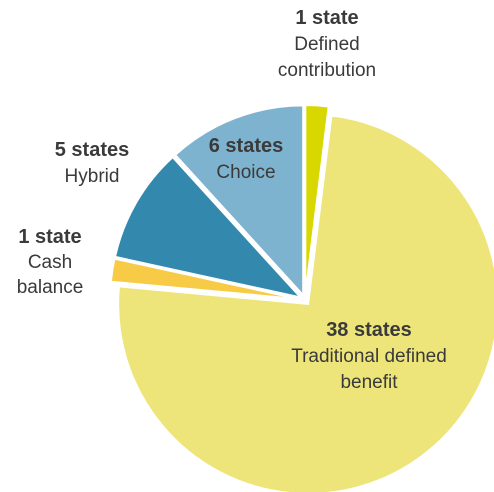  I want to click on label-traditional-count: 38 states, so click(369, 330).